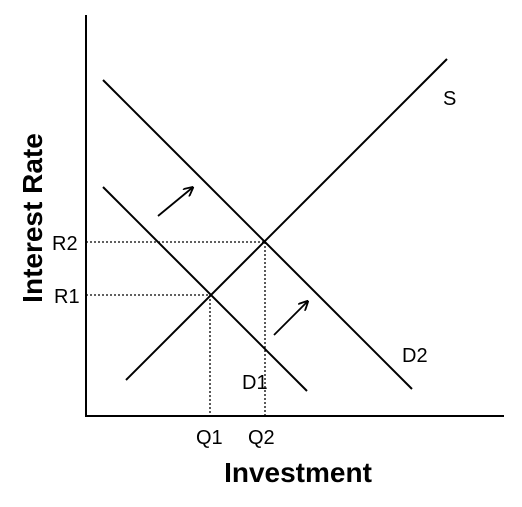  What do you see at coordinates (255, 383) in the screenshot?
I see `demand-d1-label: D1` at bounding box center [255, 383].